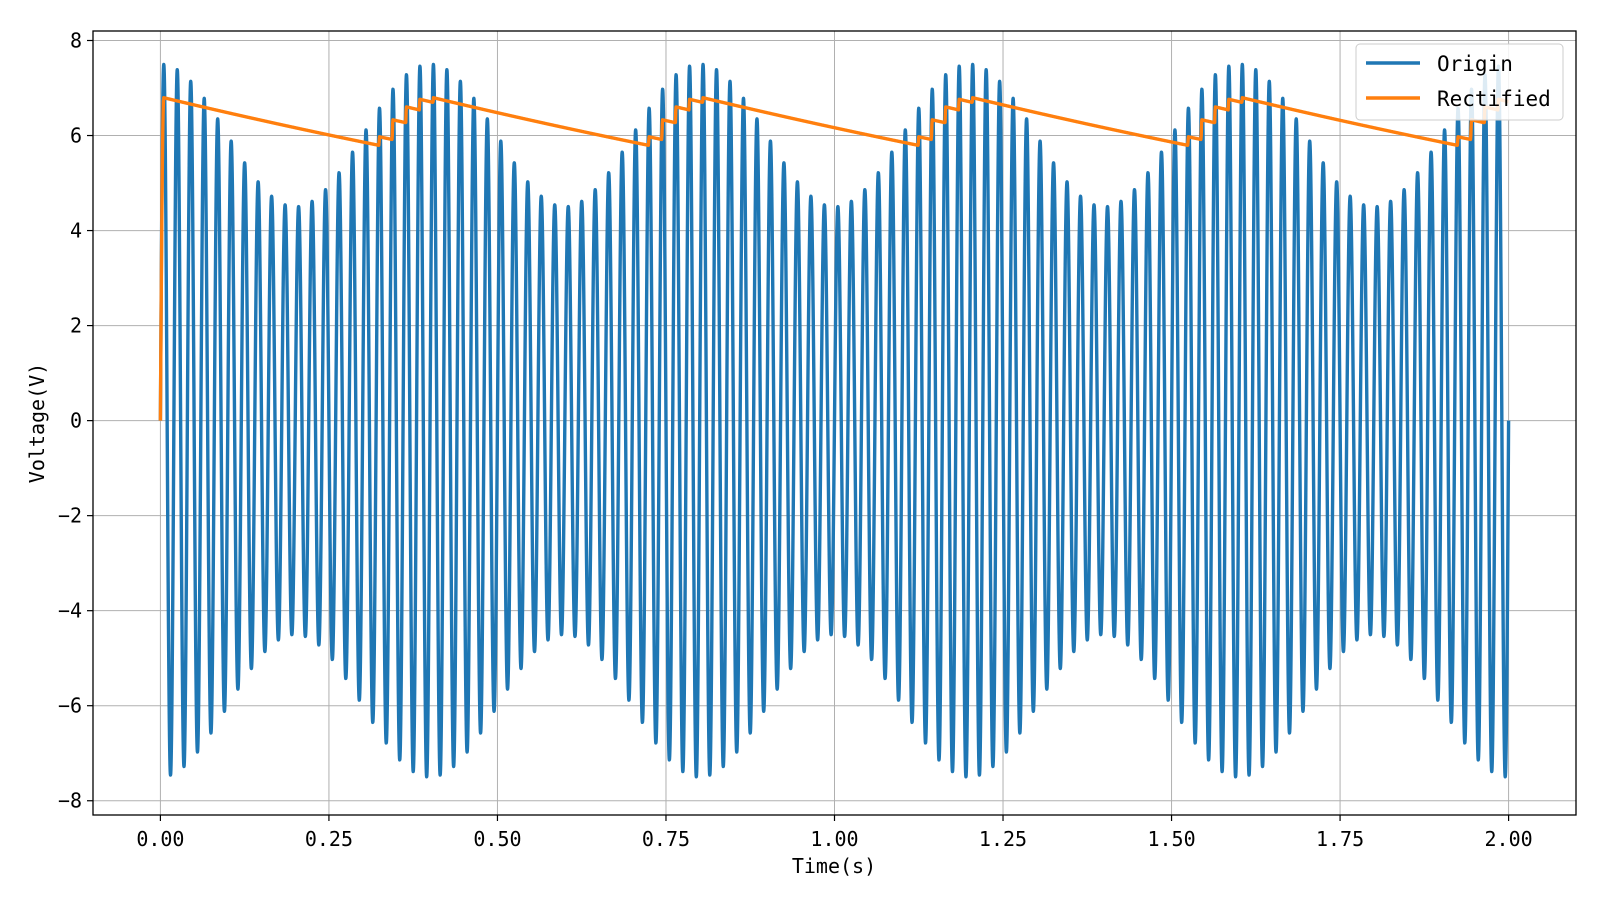  What do you see at coordinates (1494, 99) in the screenshot?
I see `legend-label-rectified: Rectified` at bounding box center [1494, 99].